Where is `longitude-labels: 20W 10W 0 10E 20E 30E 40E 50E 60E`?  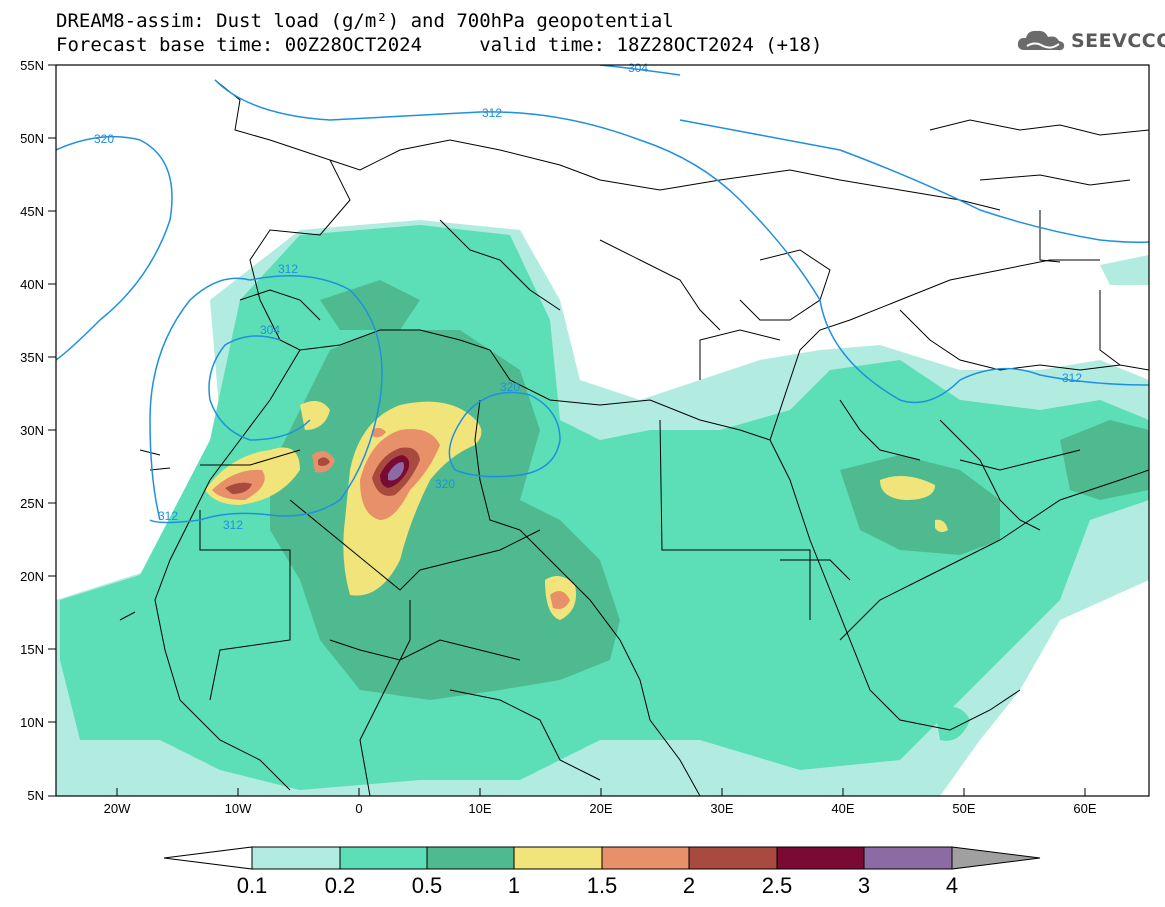
longitude-labels: 20W 10W 0 10E 20E 30E 40E 50E 60E is located at coordinates (600, 808).